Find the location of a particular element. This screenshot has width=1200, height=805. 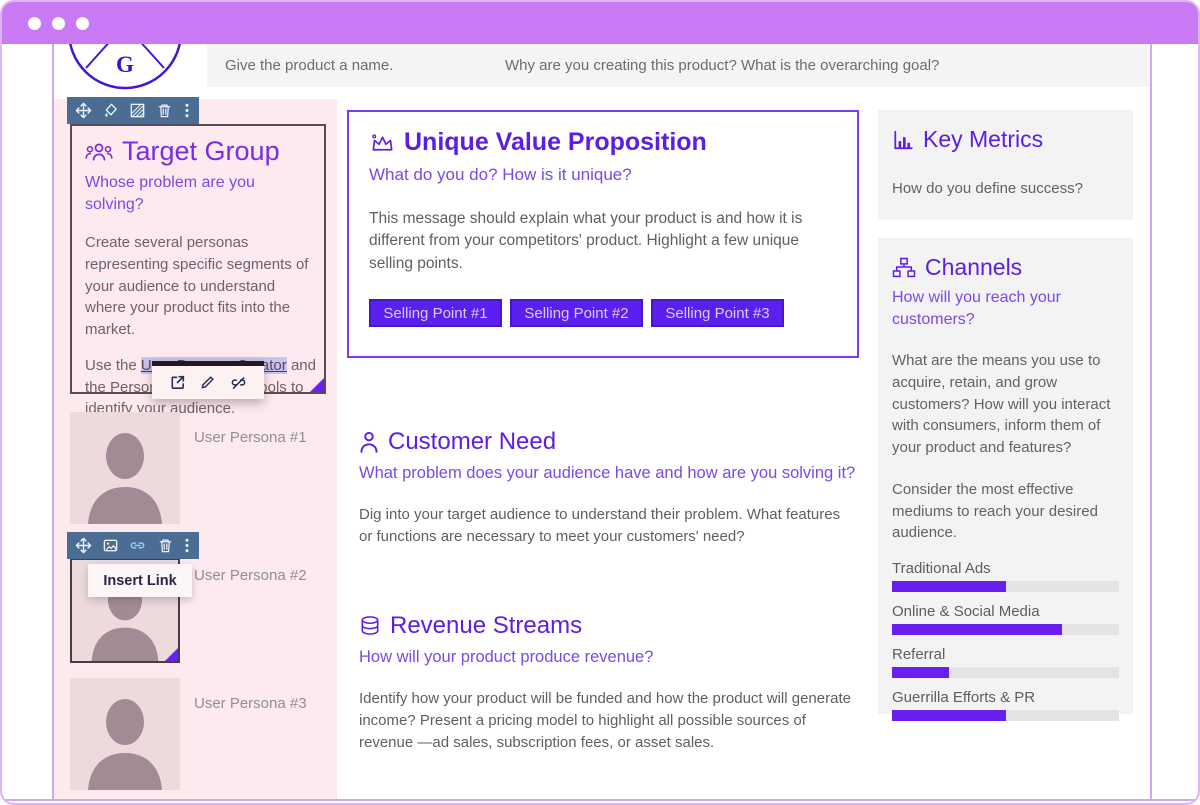

page-border-left is located at coordinates (53, 422).